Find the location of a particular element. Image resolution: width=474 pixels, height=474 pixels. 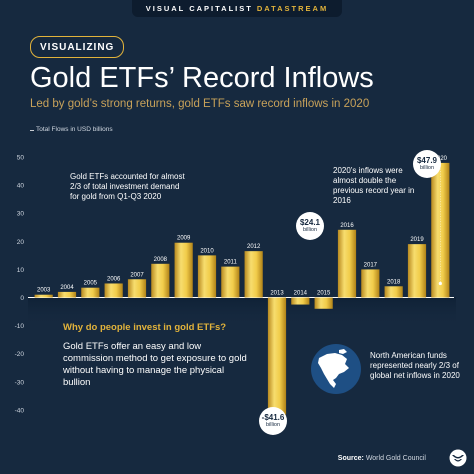

year-label-2017: 2017 is located at coordinates (371, 265).